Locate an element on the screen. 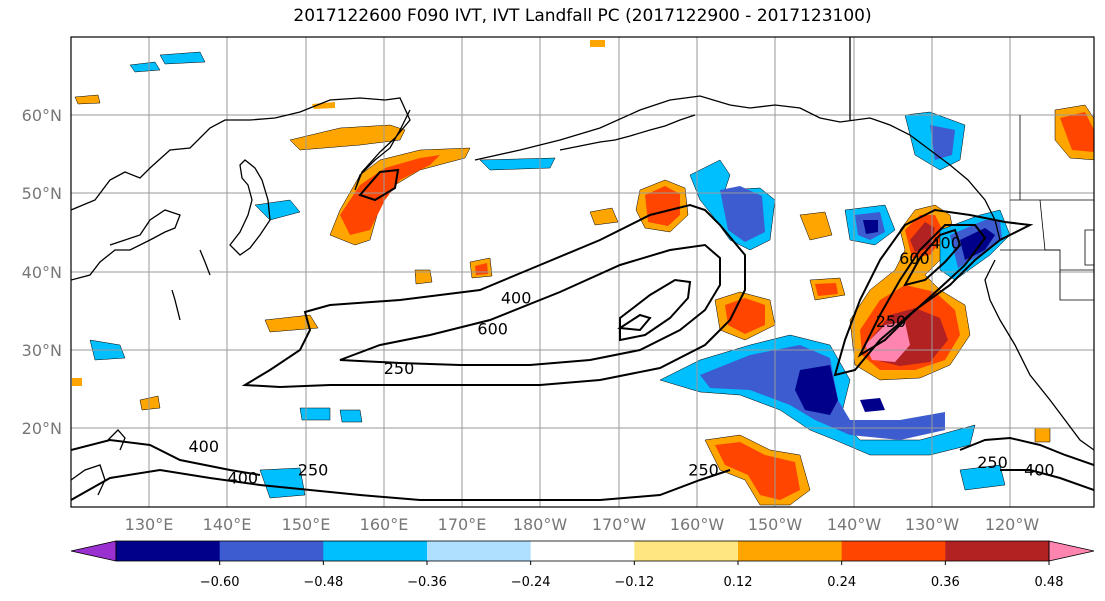  contour-label-5: 250 is located at coordinates (891, 321).